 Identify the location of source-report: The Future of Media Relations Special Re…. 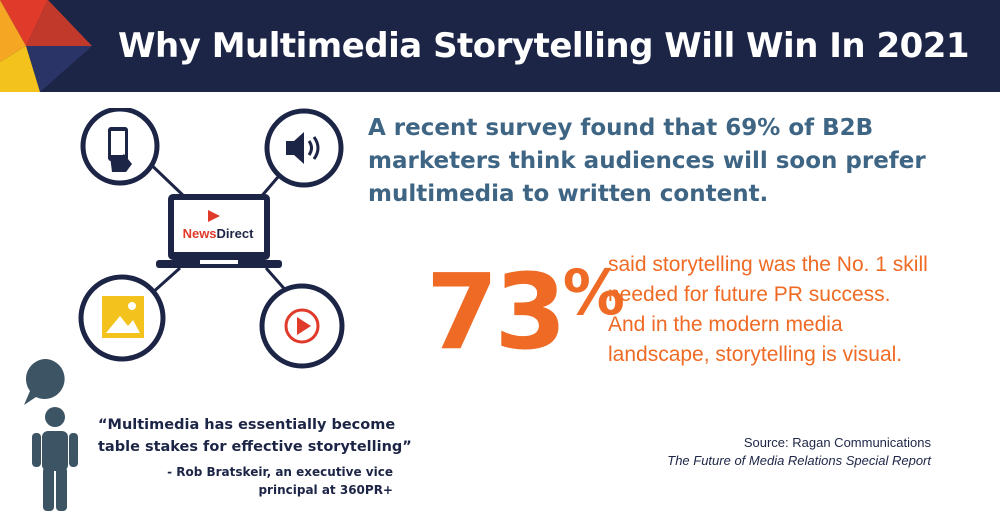
(799, 460).